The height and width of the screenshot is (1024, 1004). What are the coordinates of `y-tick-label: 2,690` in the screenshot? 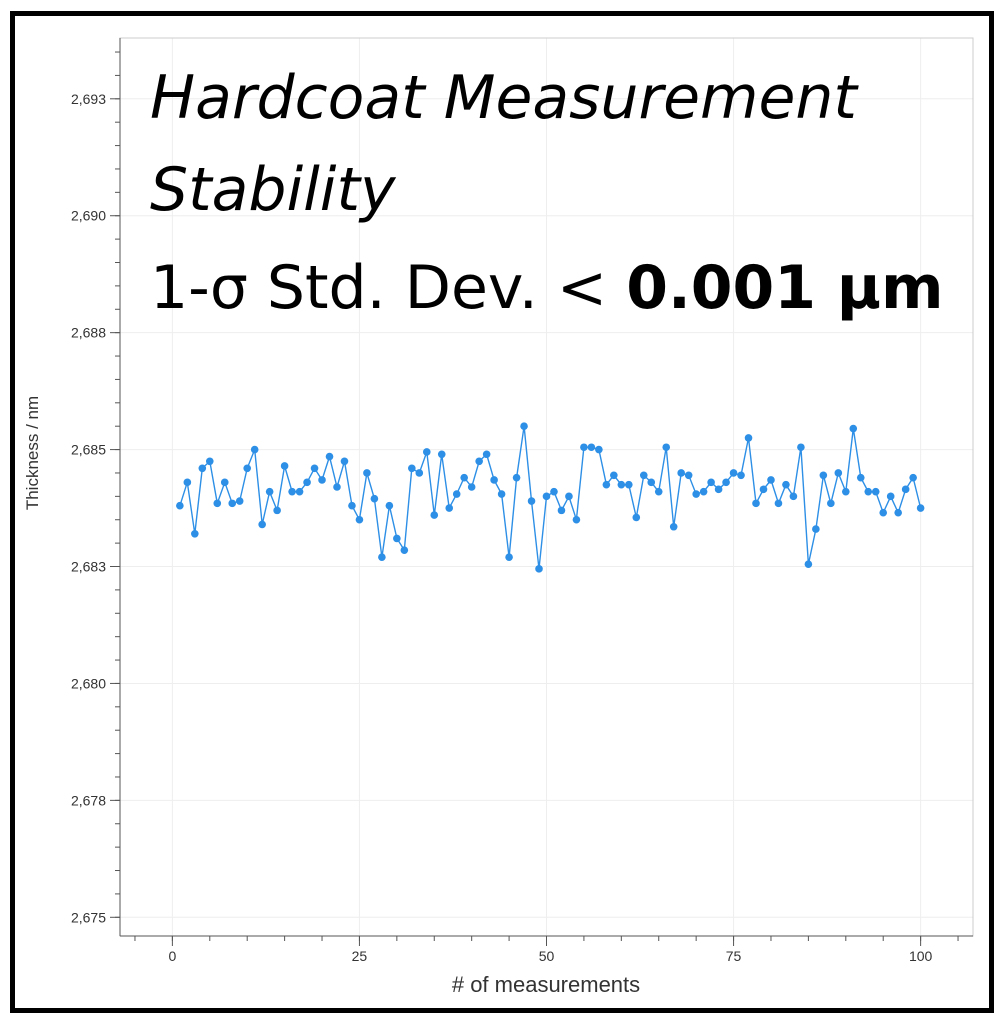 It's located at (88, 216).